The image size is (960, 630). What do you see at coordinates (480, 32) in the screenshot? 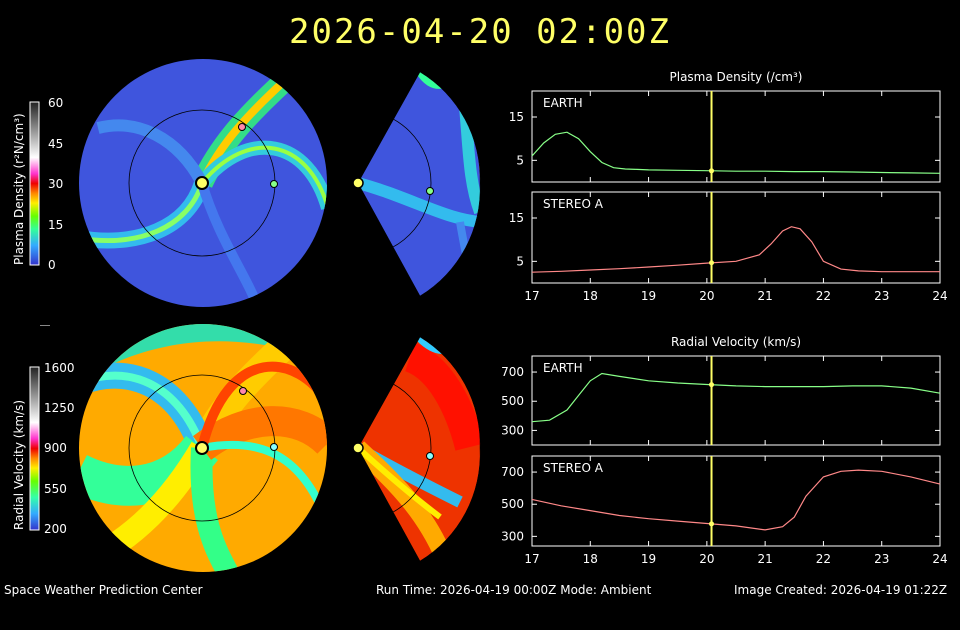
I see `timestamp-title: 2026-04-20 02:00Z` at bounding box center [480, 32].